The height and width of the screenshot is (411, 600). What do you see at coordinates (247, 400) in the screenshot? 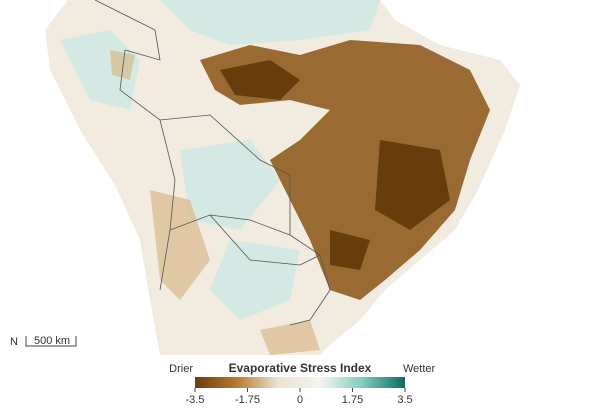
I see `colorbar-tick-label: -1.75` at bounding box center [247, 400].